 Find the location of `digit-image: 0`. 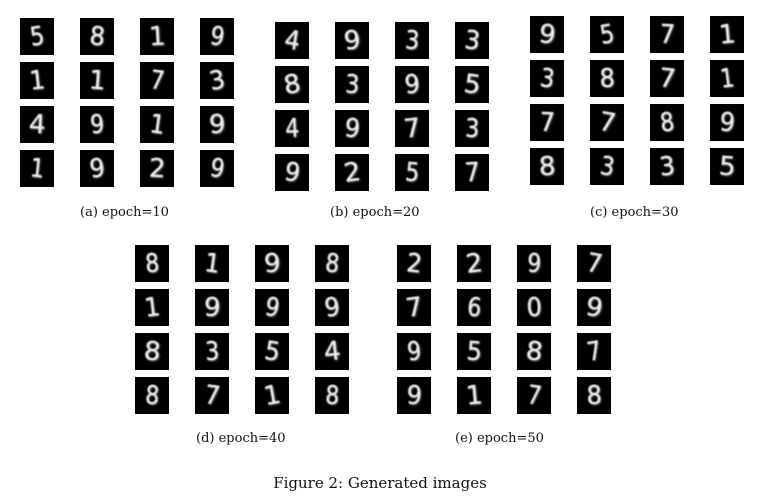

digit-image: 0 is located at coordinates (534, 307).